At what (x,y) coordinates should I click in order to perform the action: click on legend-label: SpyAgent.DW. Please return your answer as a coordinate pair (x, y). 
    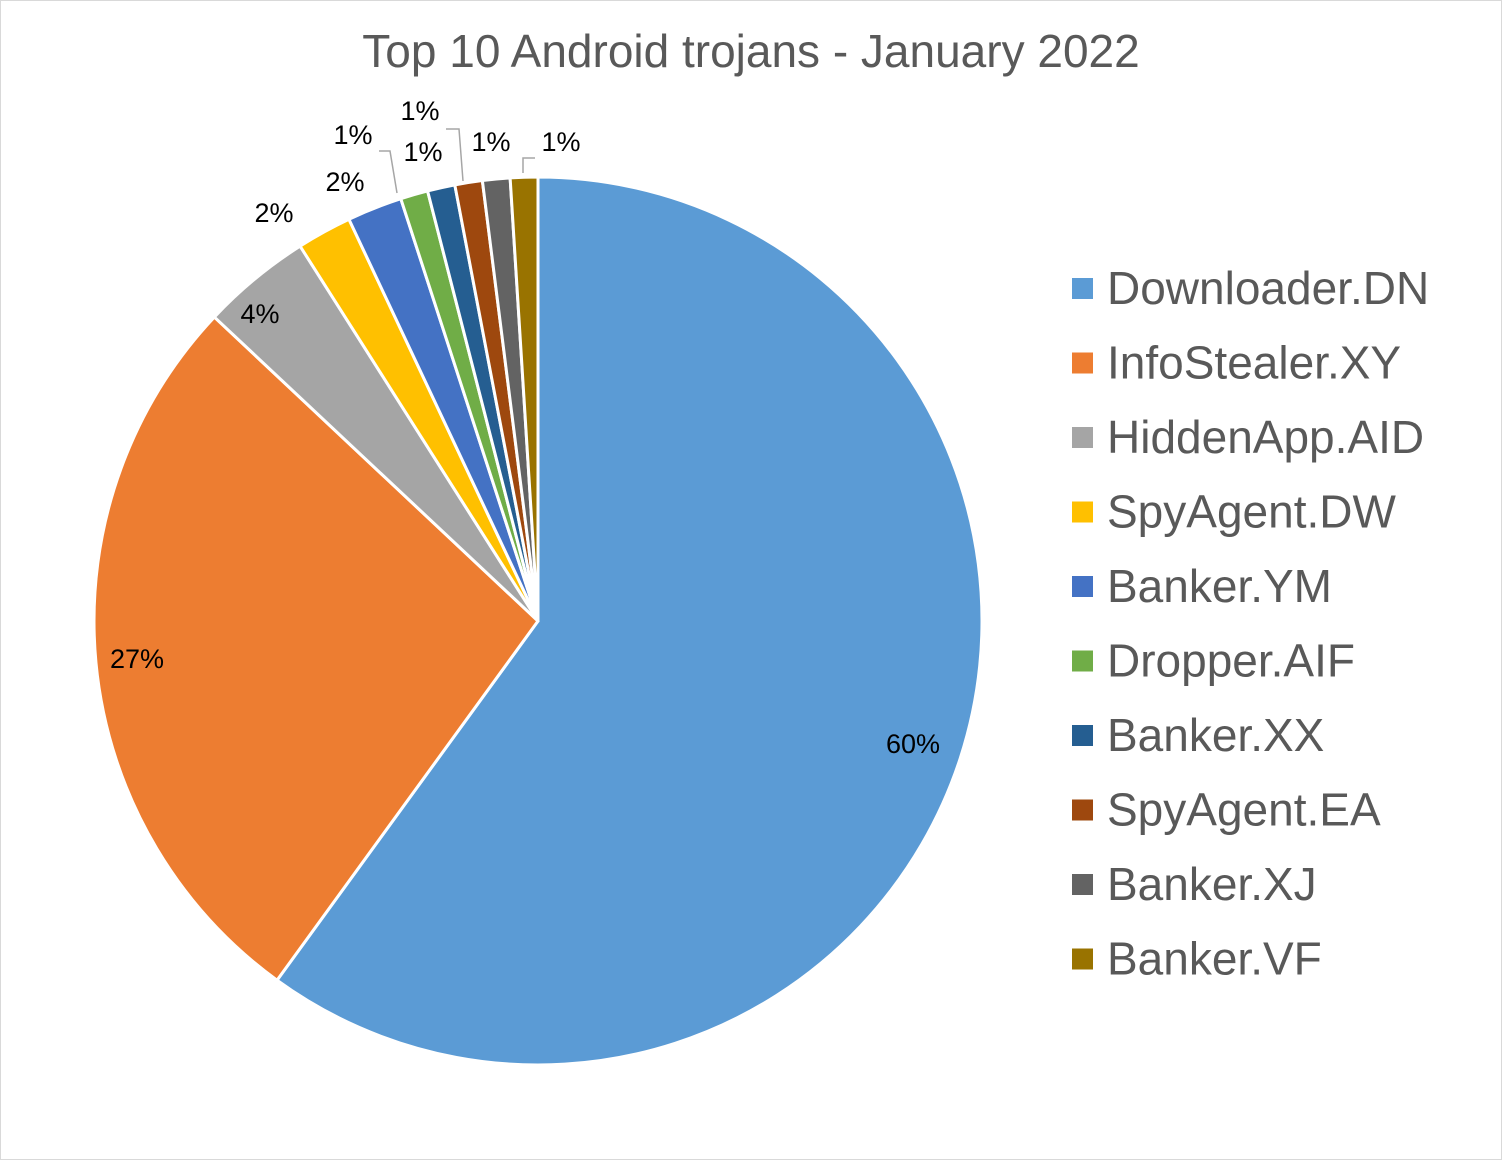
    Looking at the image, I should click on (1251, 512).